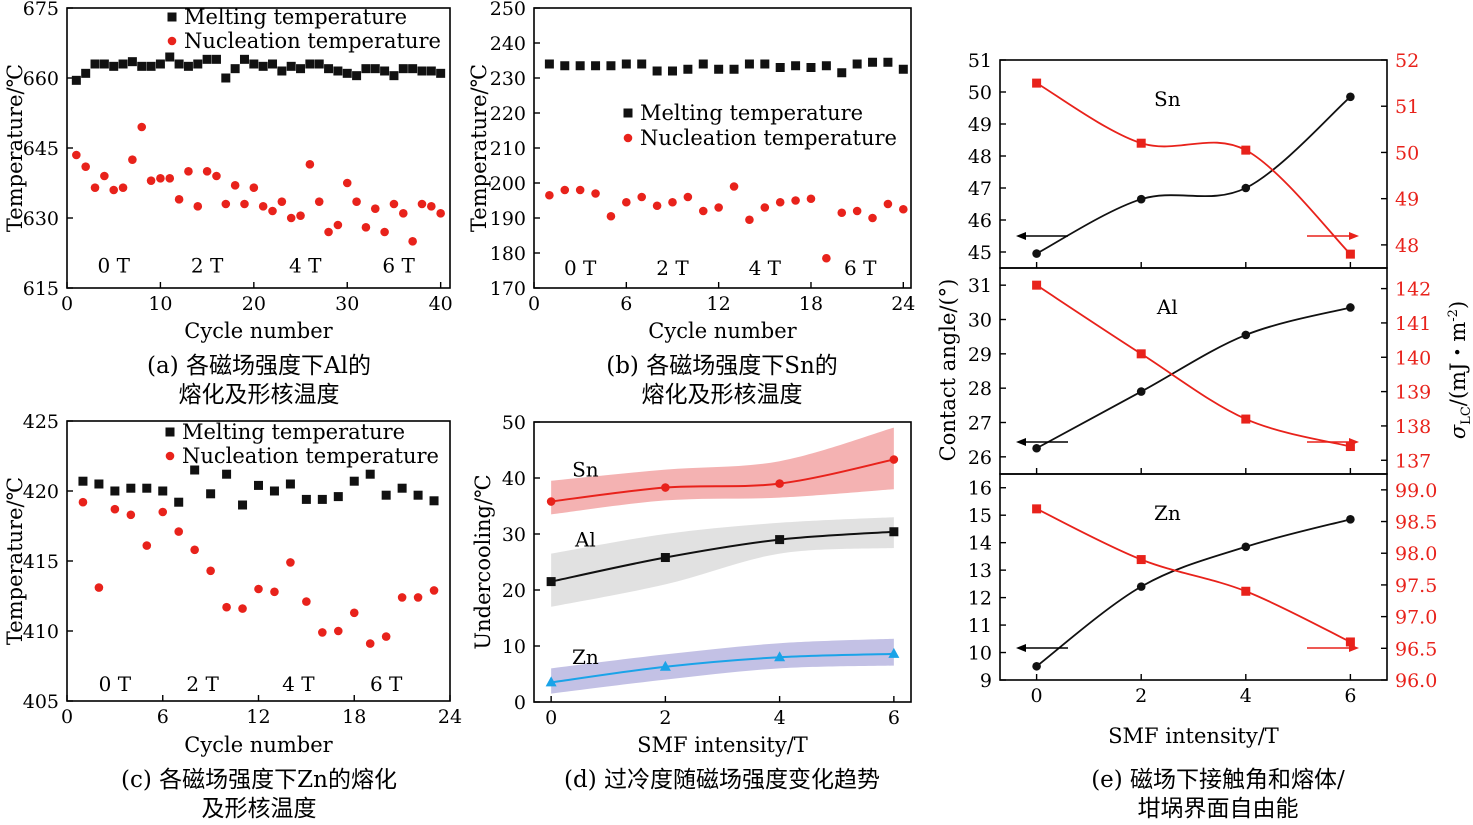 The height and width of the screenshot is (825, 1473). Describe the element at coordinates (1416, 681) in the screenshot. I see `y-tick-label-right: 96.0` at that location.